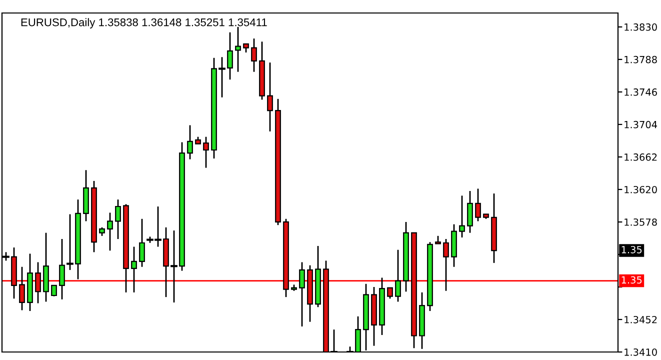  What do you see at coordinates (632, 280) in the screenshot?
I see `ref-line-label: 1.35` at bounding box center [632, 280].